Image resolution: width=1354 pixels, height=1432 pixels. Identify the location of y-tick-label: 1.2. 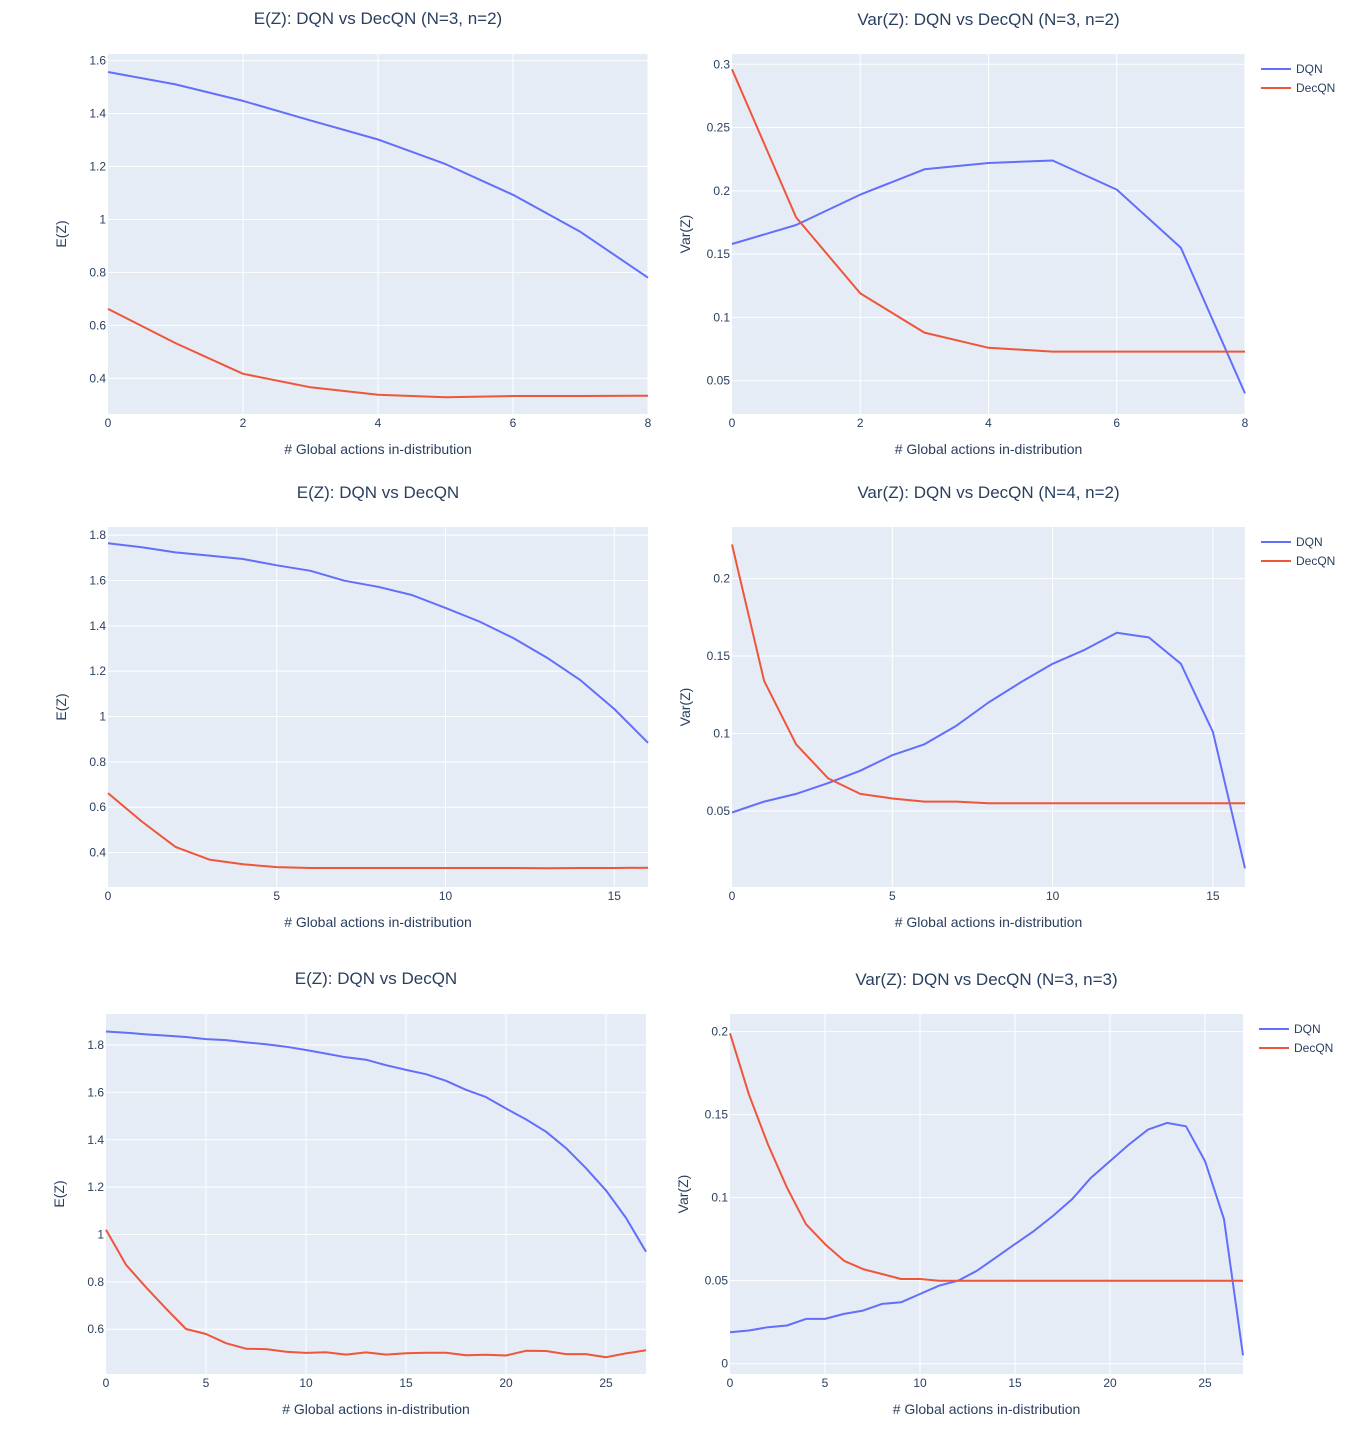
(97, 671).